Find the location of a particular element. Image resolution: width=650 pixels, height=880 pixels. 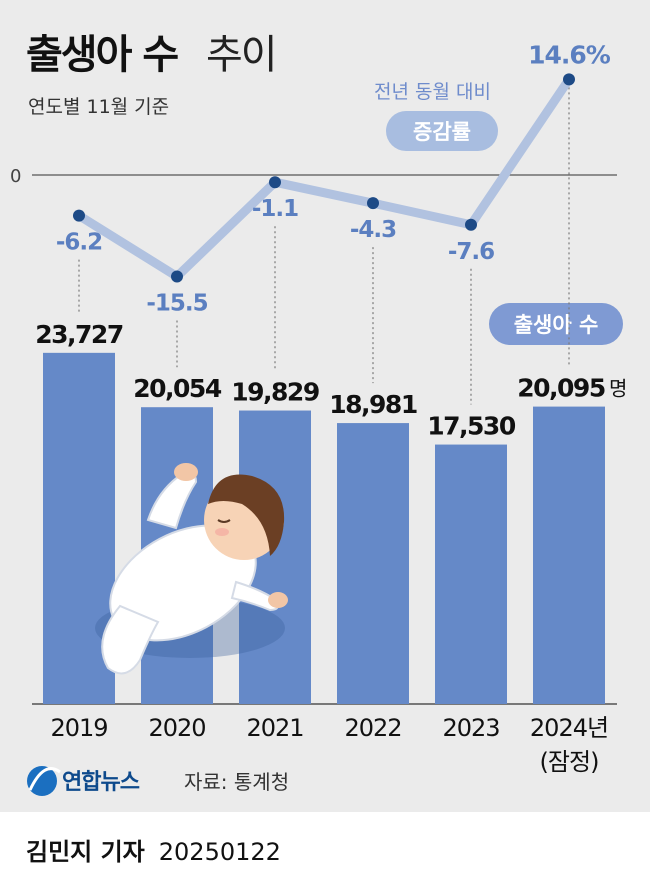

rate-value-label-1: -15.5 is located at coordinates (176, 304).